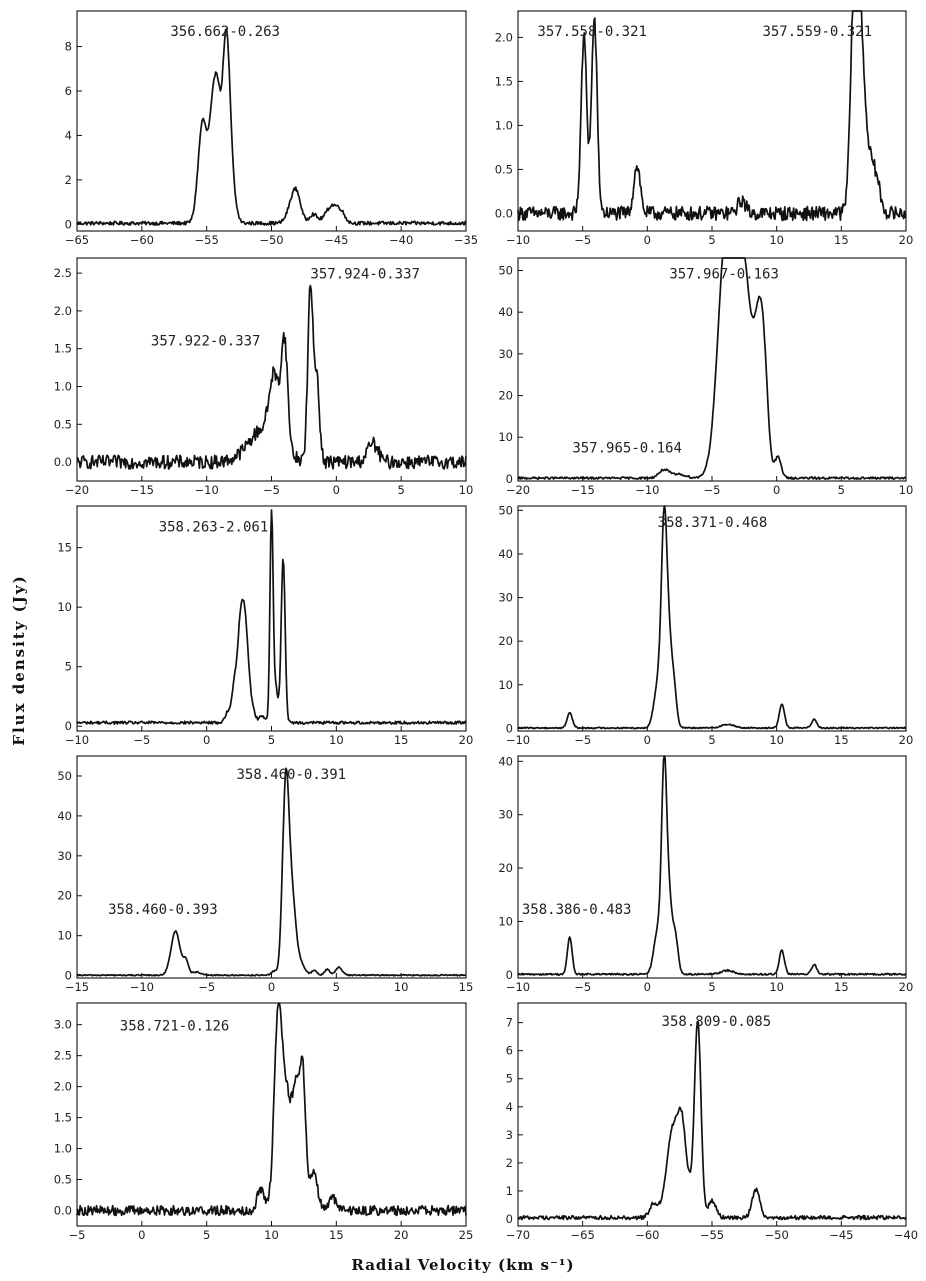 The height and width of the screenshot is (1281, 926). Describe the element at coordinates (68, 667) in the screenshot. I see `y-tick-label: 5` at that location.